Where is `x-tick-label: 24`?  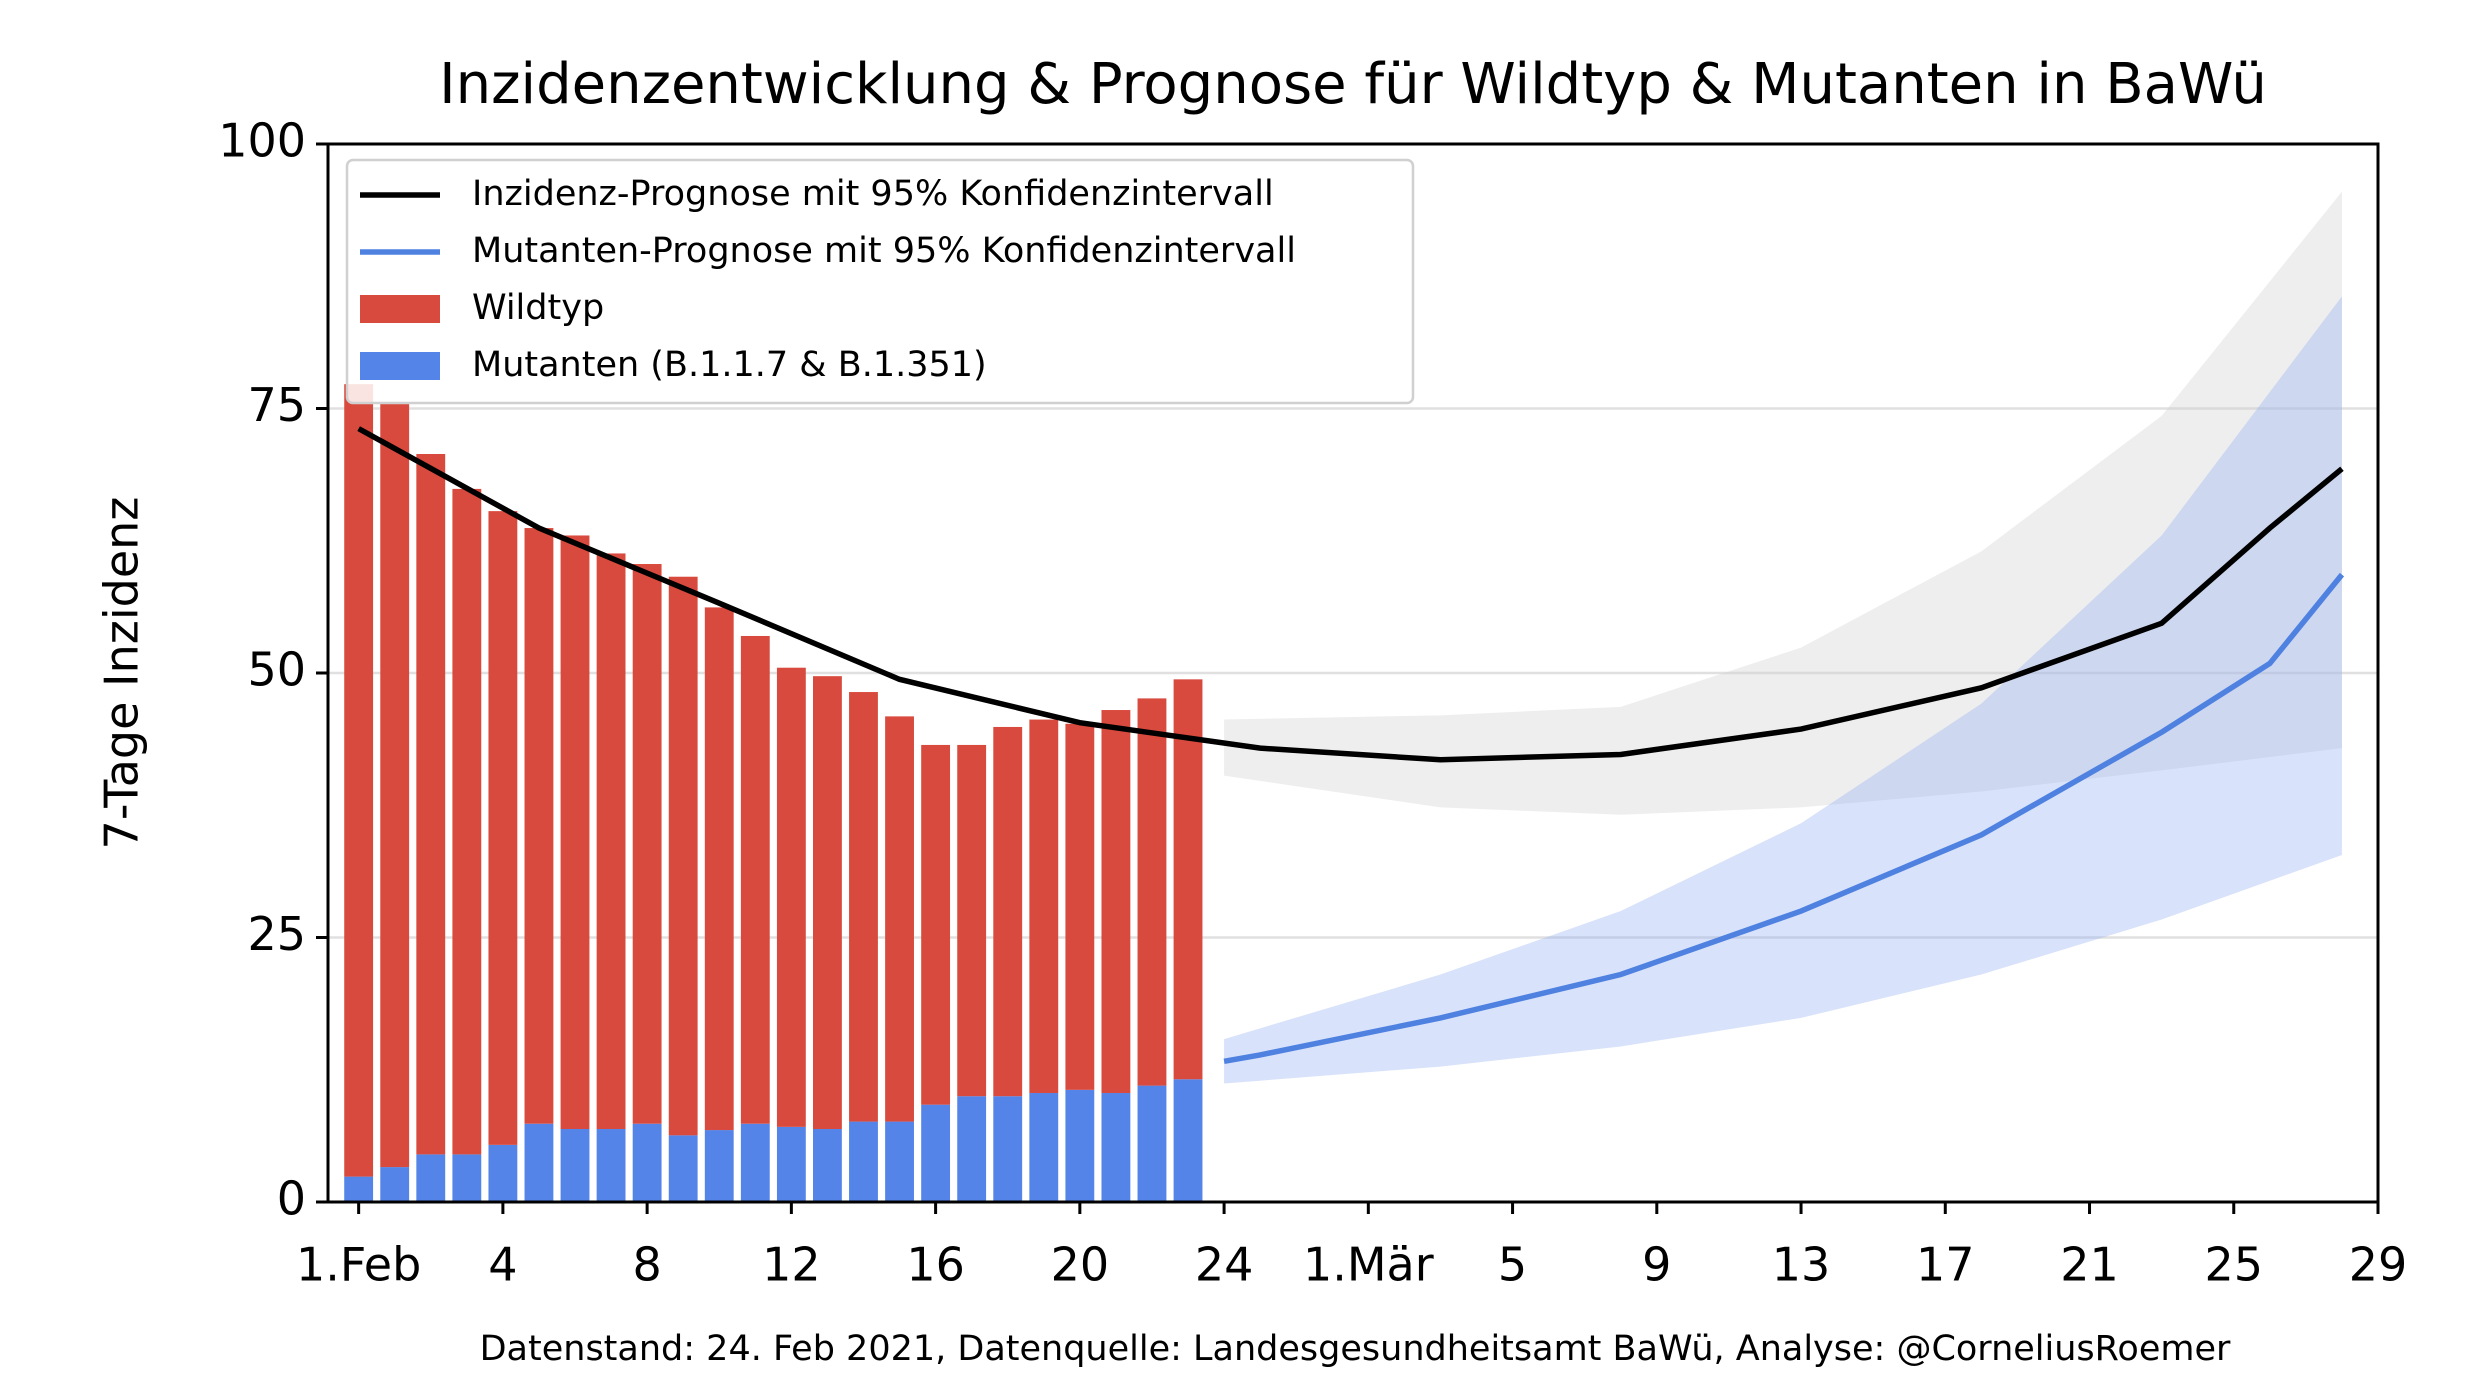 x-tick-label: 24 is located at coordinates (1224, 1265).